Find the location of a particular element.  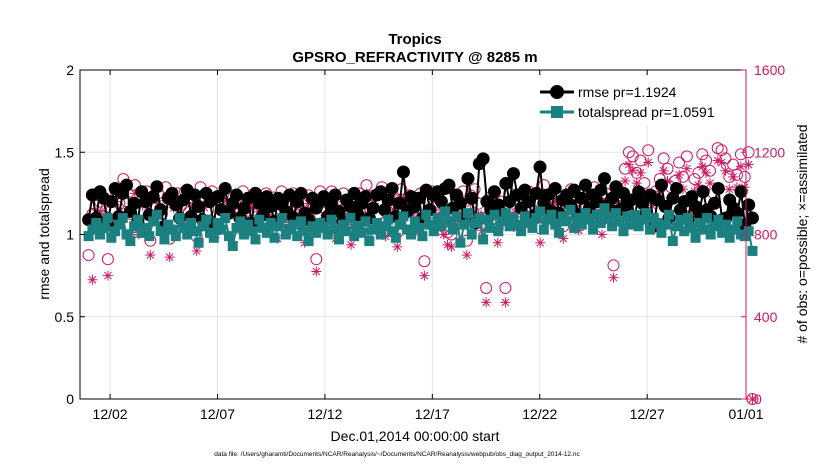

x-tick-label: 01/01 is located at coordinates (745, 414).